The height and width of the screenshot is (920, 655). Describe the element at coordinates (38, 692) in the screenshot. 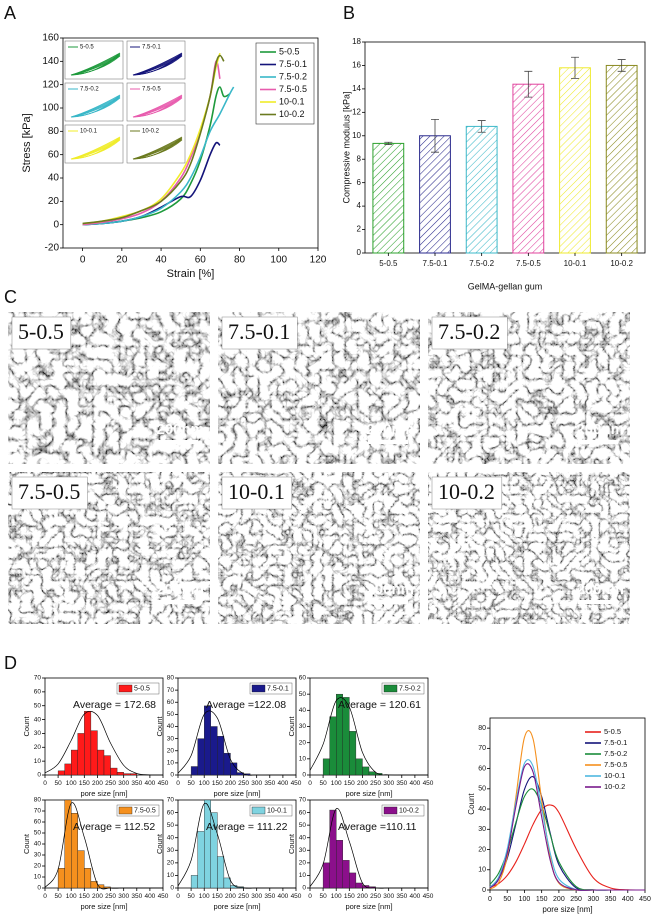

I see `y-tick-label: 60` at that location.